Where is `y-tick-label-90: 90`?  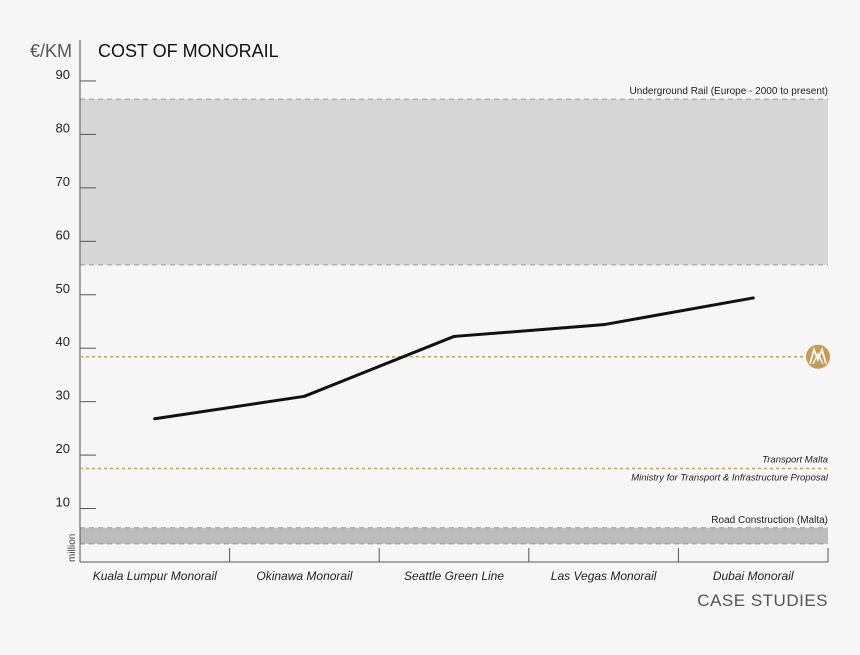 y-tick-label-90: 90 is located at coordinates (63, 74).